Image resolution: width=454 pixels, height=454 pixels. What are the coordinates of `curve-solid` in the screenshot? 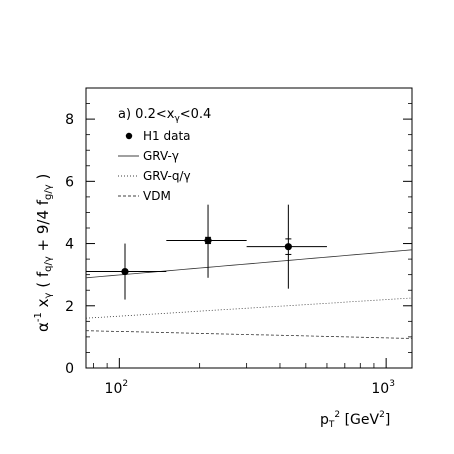 It's located at (249, 264).